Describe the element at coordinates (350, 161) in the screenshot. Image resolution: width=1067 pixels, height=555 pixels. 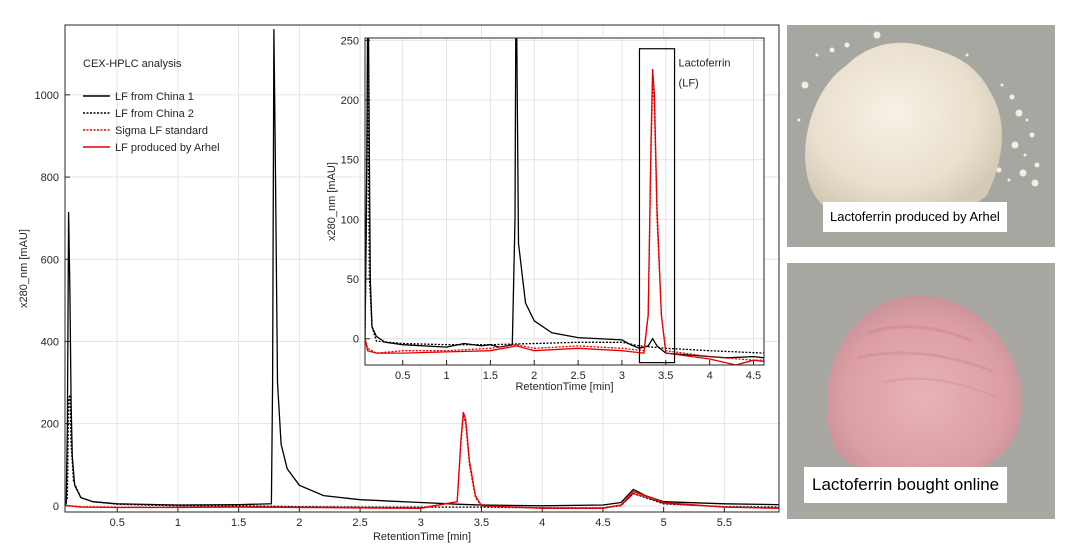
I see `inset-ytick-label: 150` at that location.